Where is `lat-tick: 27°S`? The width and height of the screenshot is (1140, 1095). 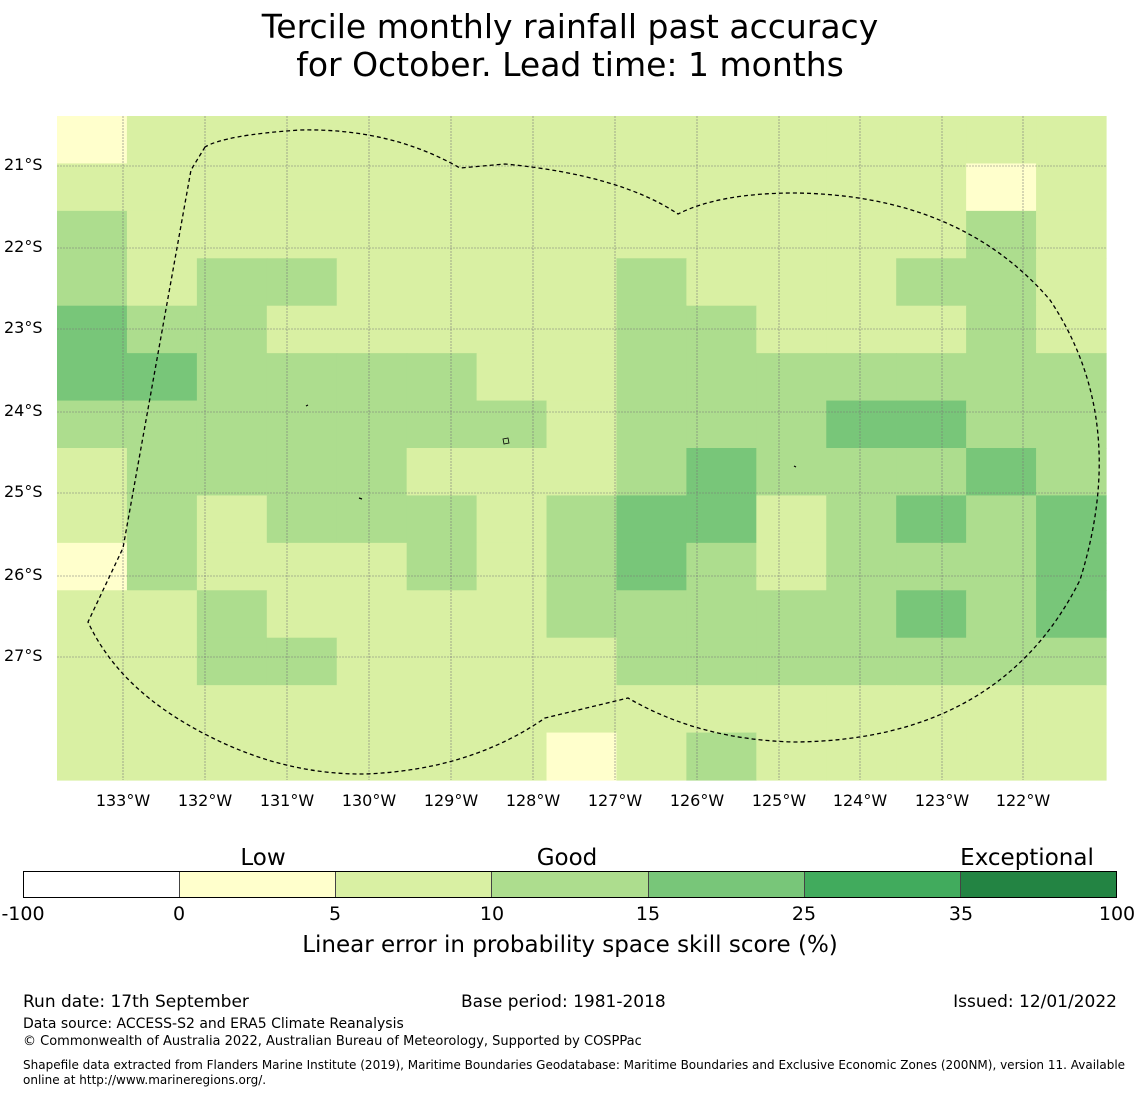 lat-tick: 27°S is located at coordinates (23, 655).